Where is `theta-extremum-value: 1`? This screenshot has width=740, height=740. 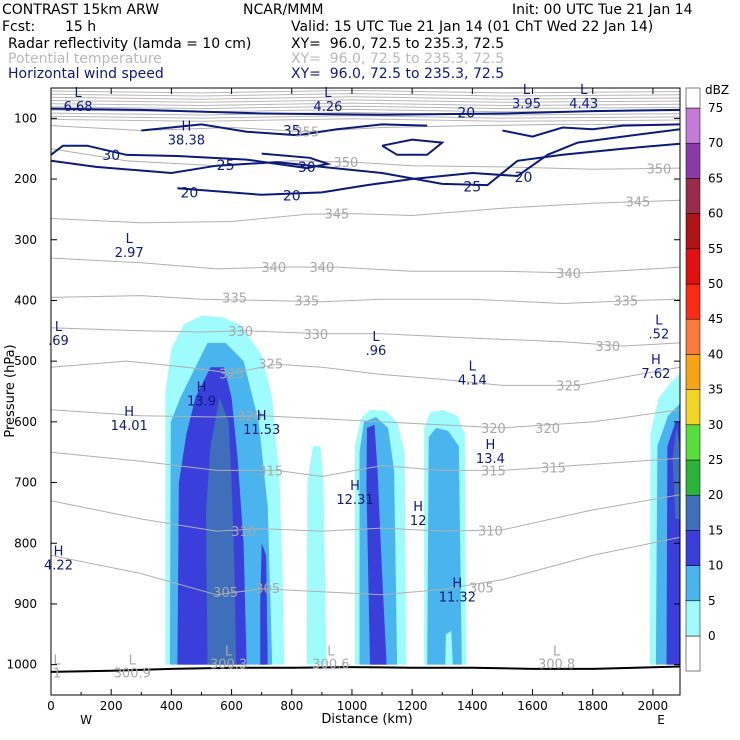
theta-extremum-value: 1 is located at coordinates (57, 674).